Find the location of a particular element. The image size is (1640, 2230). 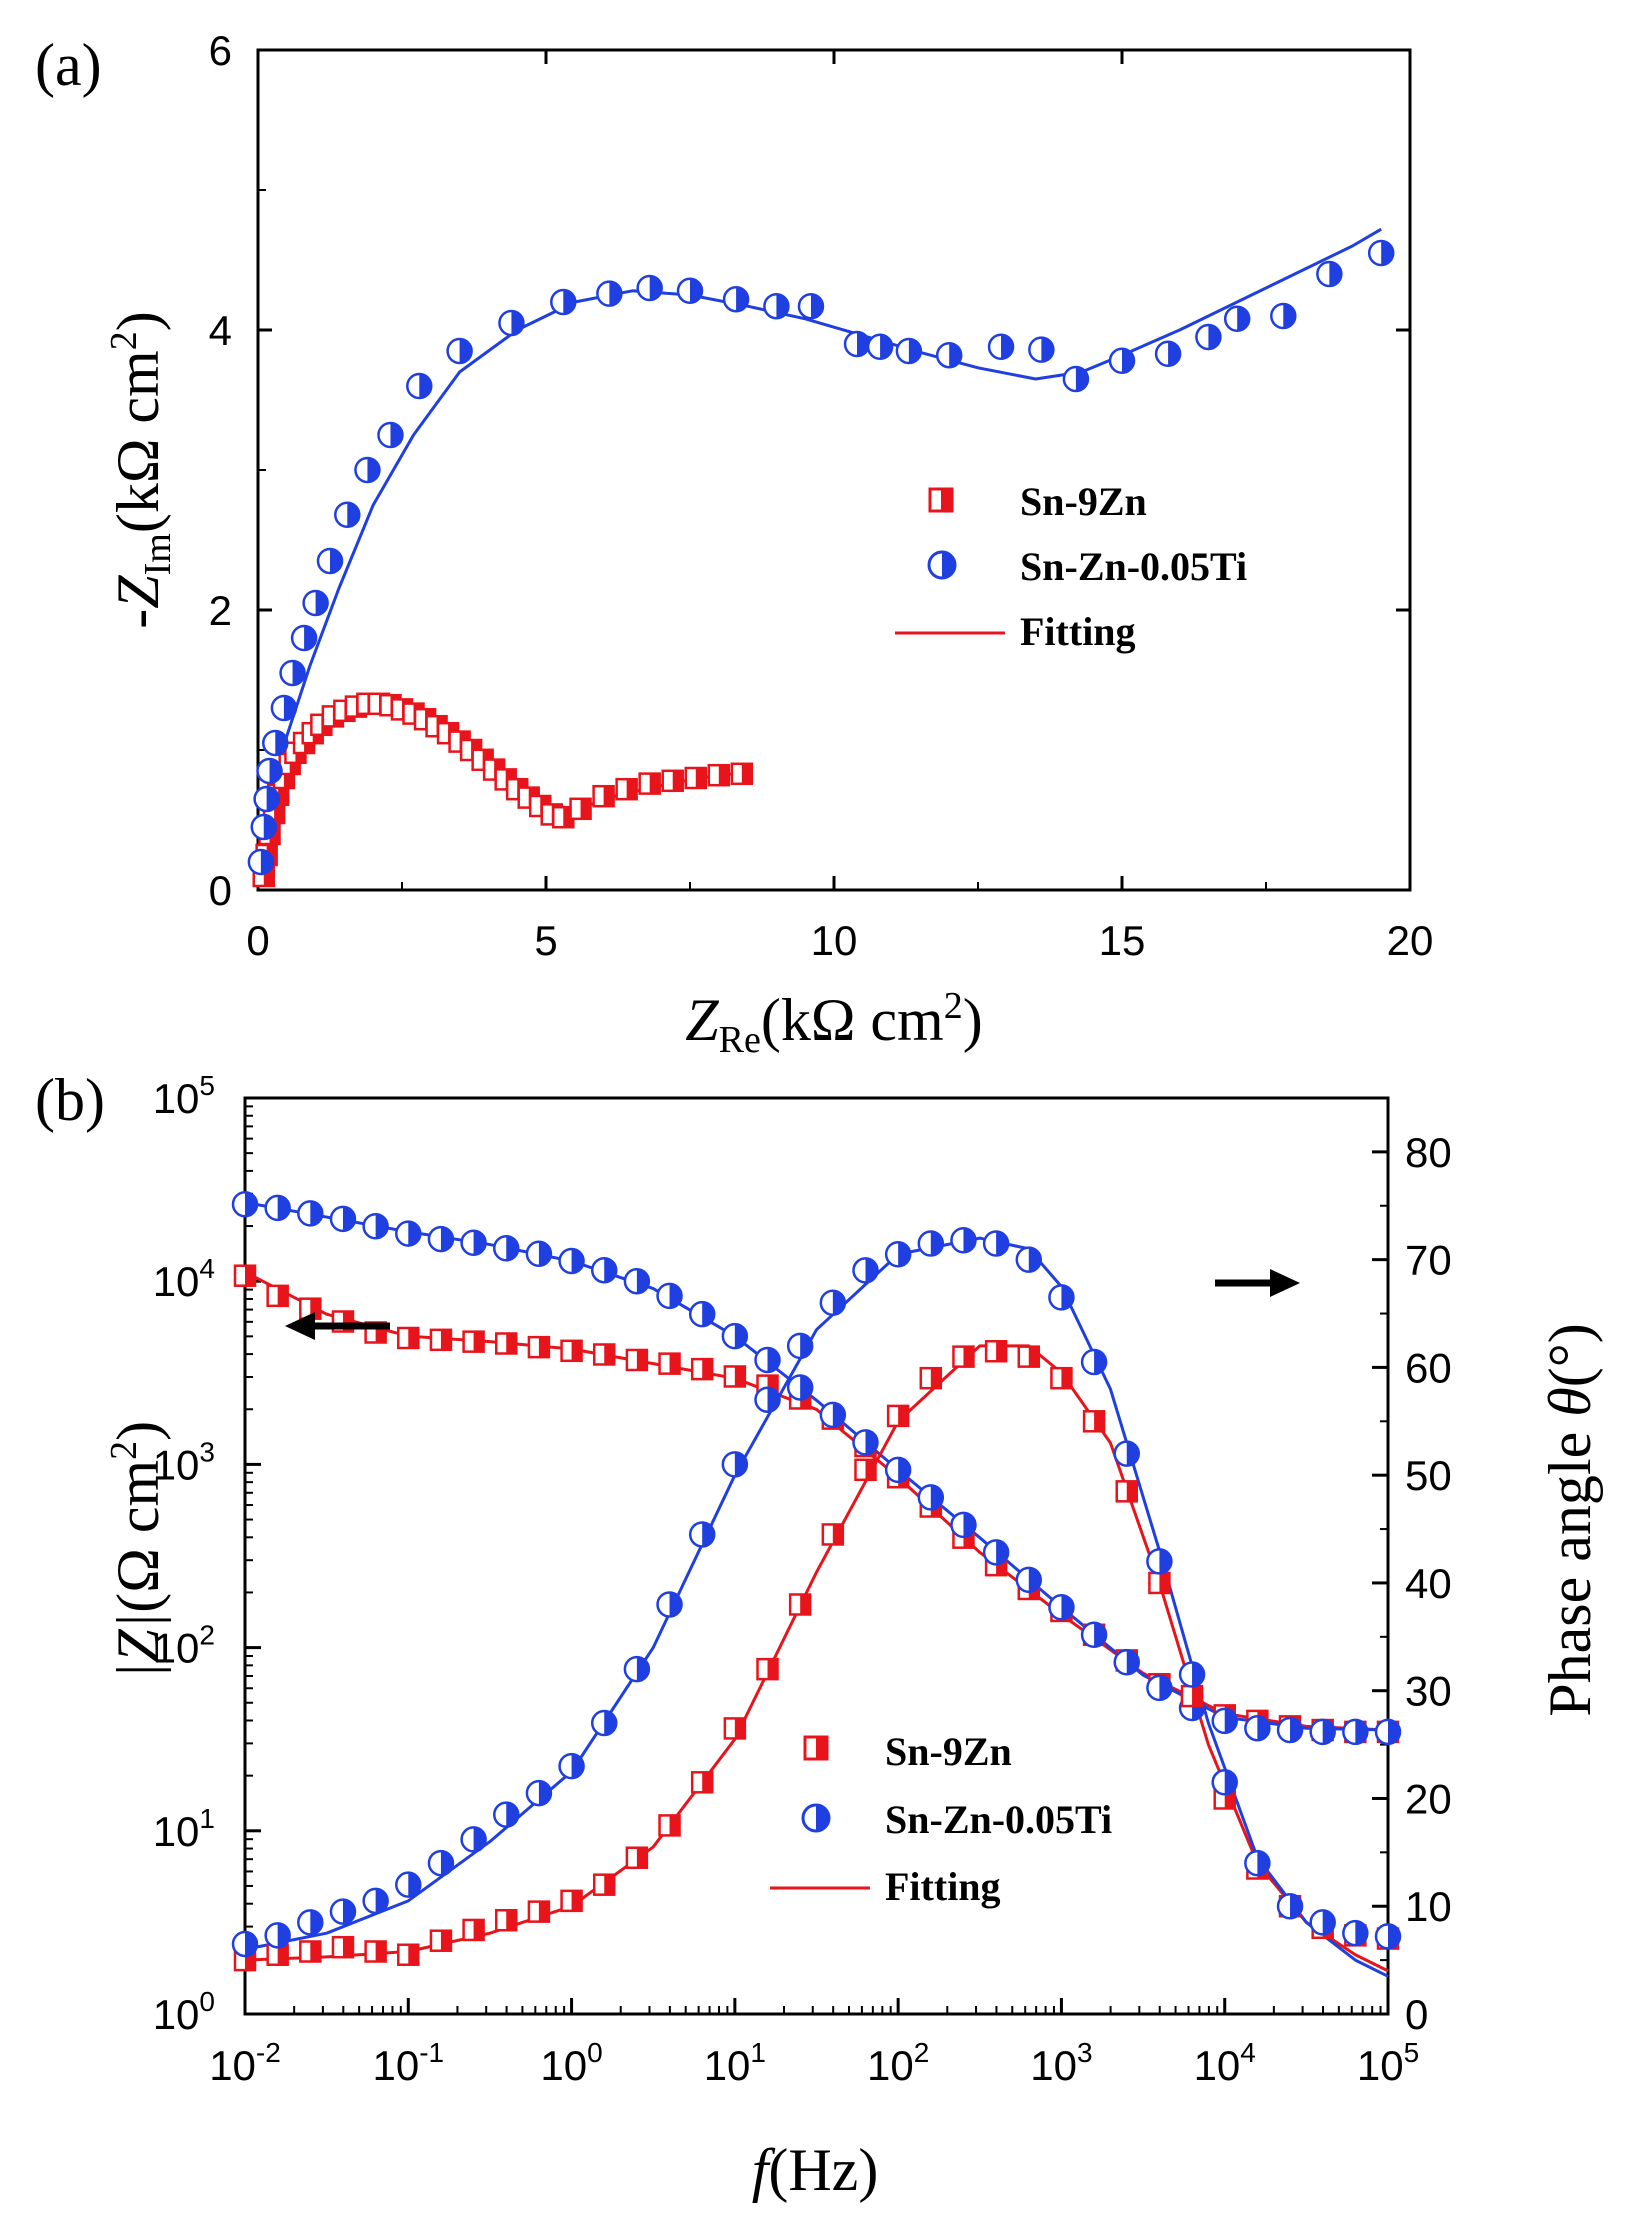

legend-label-sn9zn-a: Sn-9Zn is located at coordinates (1083, 501).